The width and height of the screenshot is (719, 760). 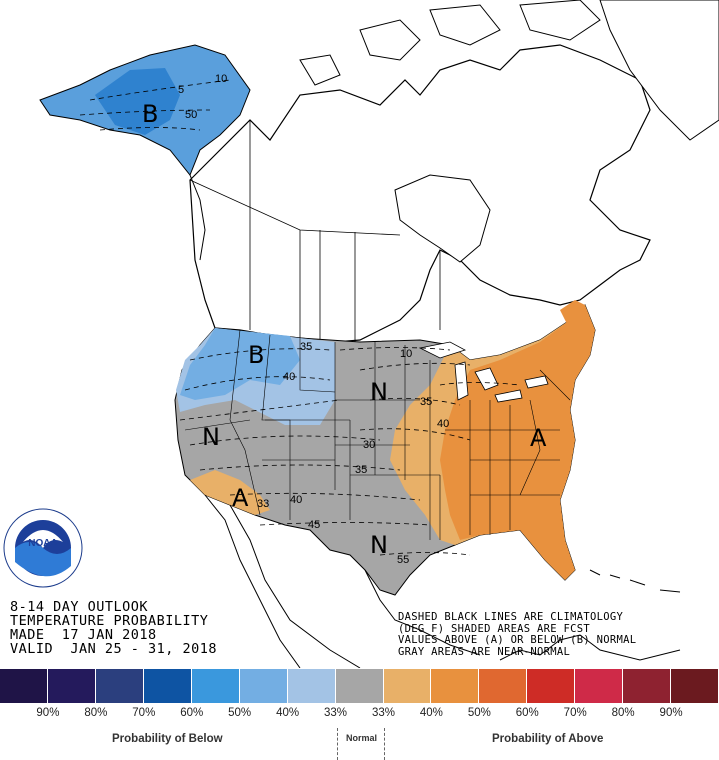 What do you see at coordinates (450, 43) in the screenshot?
I see `arctic-islands` at bounding box center [450, 43].